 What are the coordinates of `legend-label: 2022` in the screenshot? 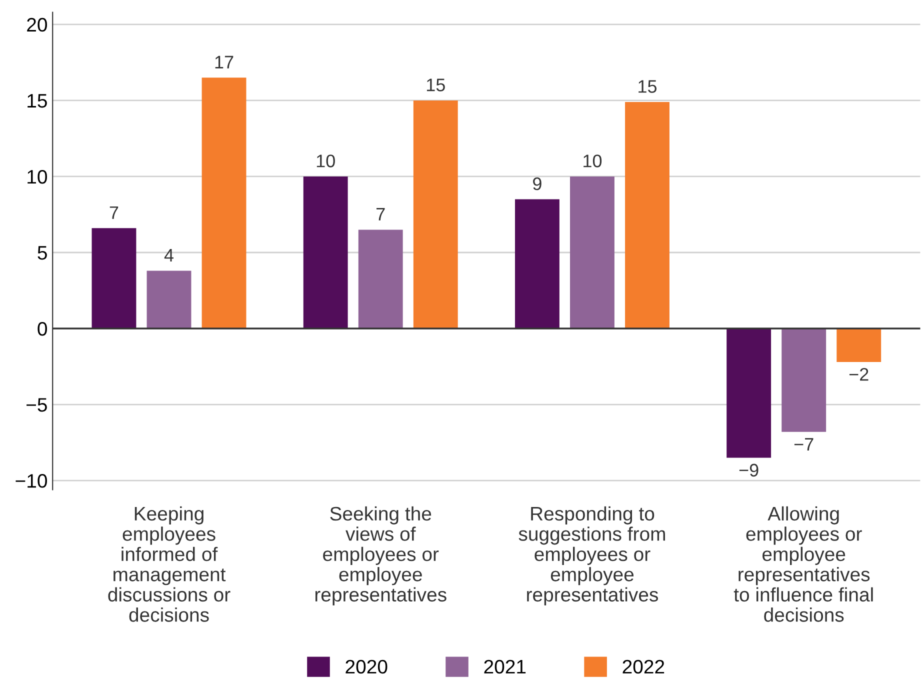 It's located at (643, 667).